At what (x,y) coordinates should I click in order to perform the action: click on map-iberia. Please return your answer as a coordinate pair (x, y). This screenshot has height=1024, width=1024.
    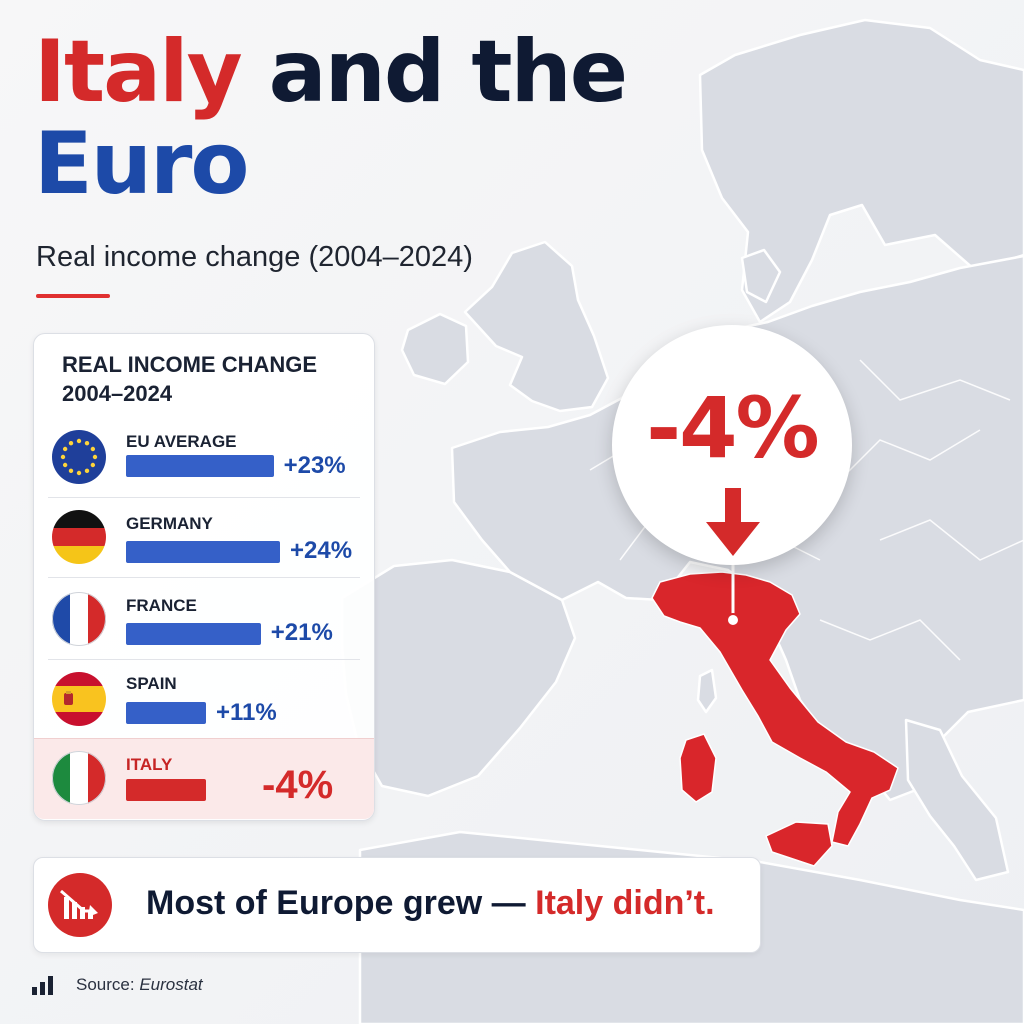
    Looking at the image, I should click on (458, 678).